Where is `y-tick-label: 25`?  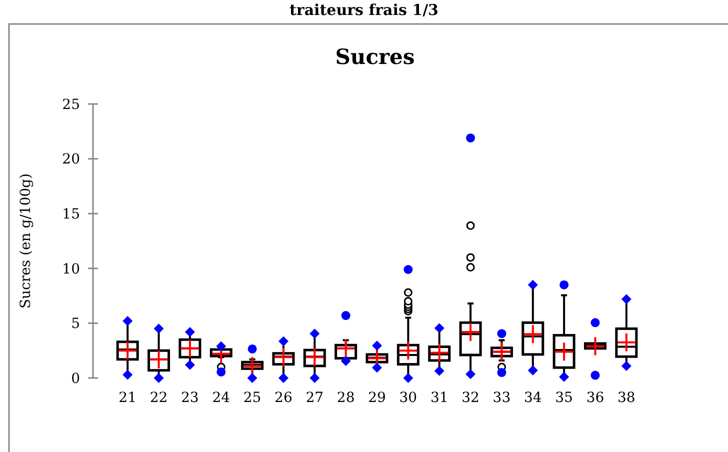
y-tick-label: 25 is located at coordinates (71, 104).